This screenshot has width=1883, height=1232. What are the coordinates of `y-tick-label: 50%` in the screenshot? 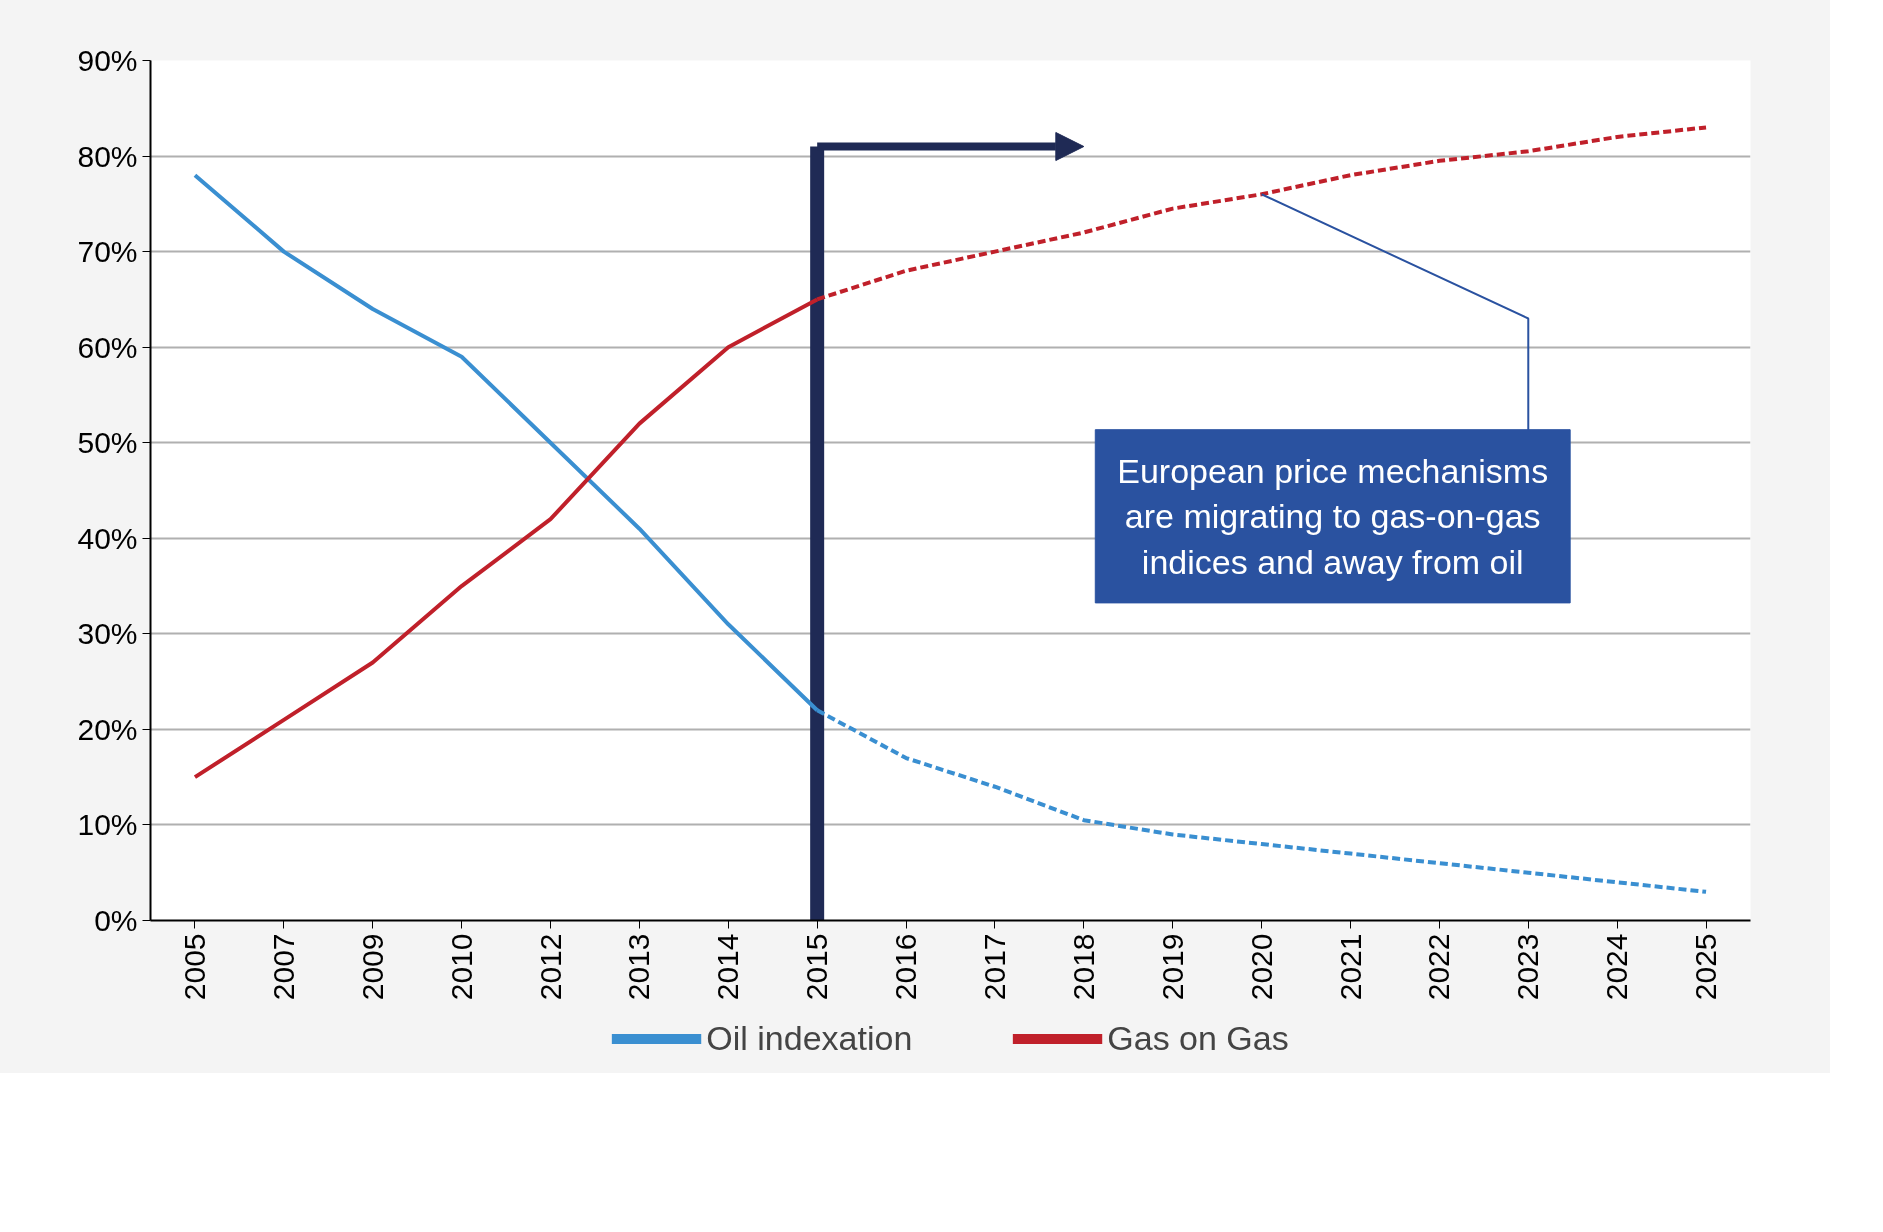 It's located at (107, 443).